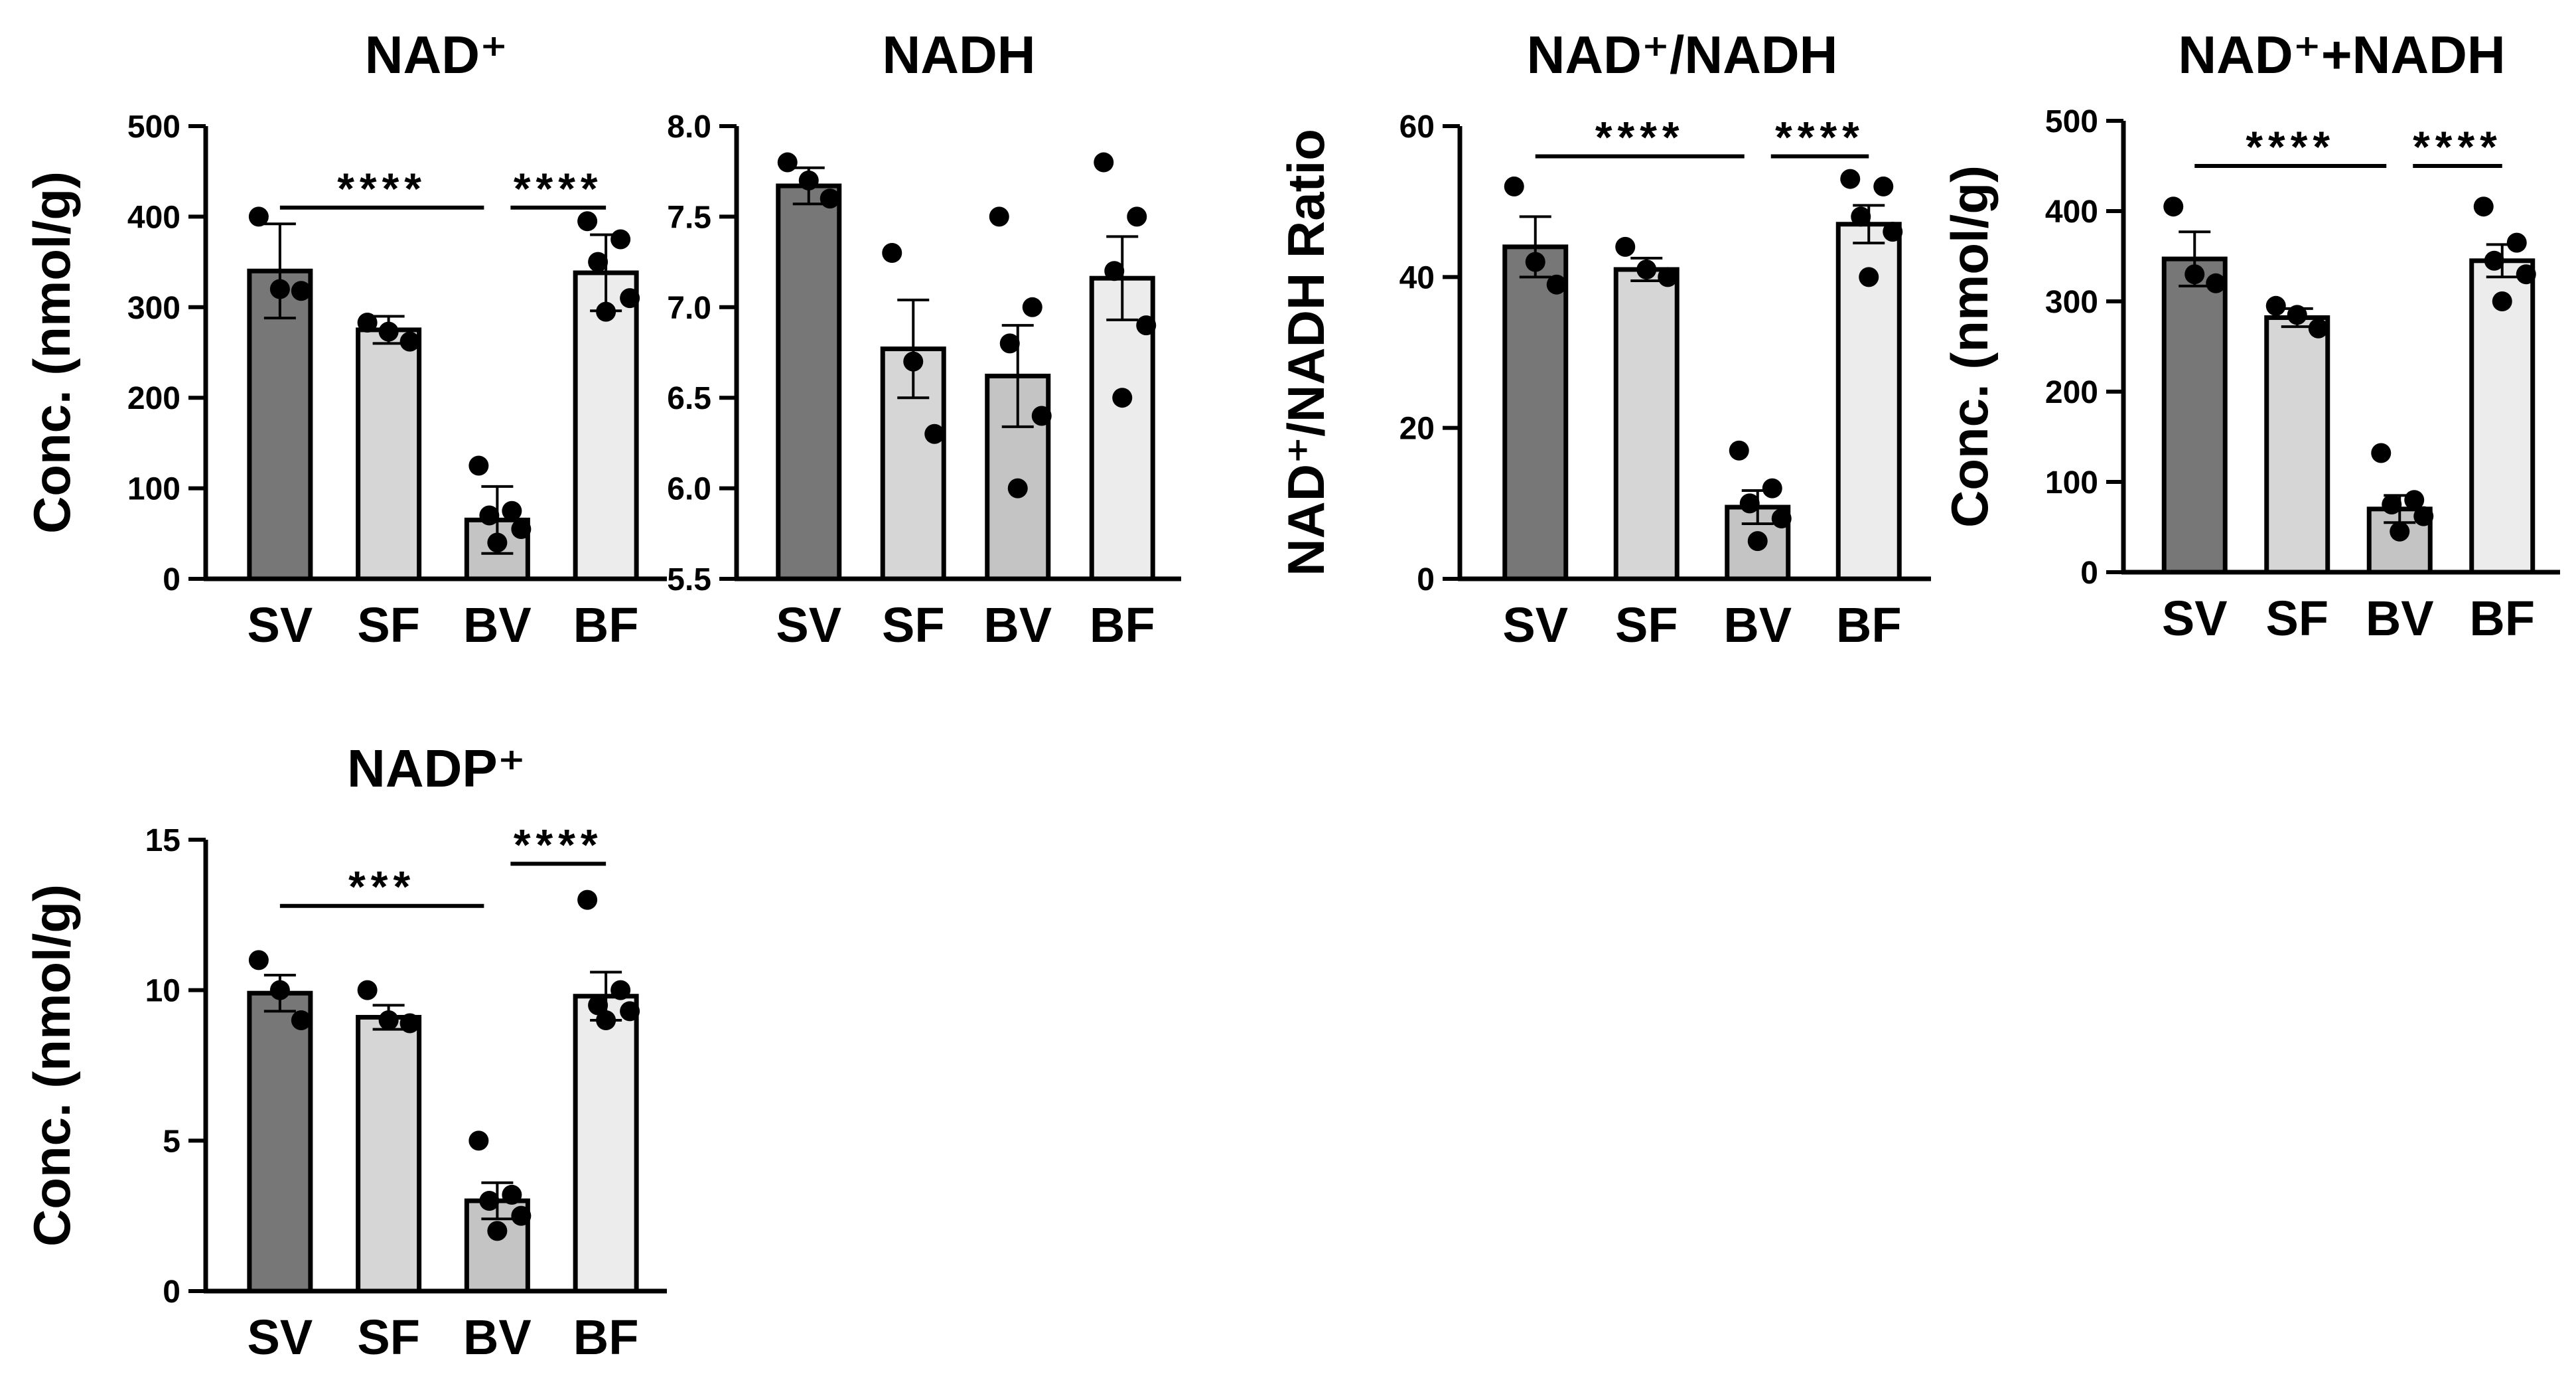 Image resolution: width=2576 pixels, height=1388 pixels. What do you see at coordinates (2342, 55) in the screenshot?
I see `chart-title: NAD⁺+NADH` at bounding box center [2342, 55].